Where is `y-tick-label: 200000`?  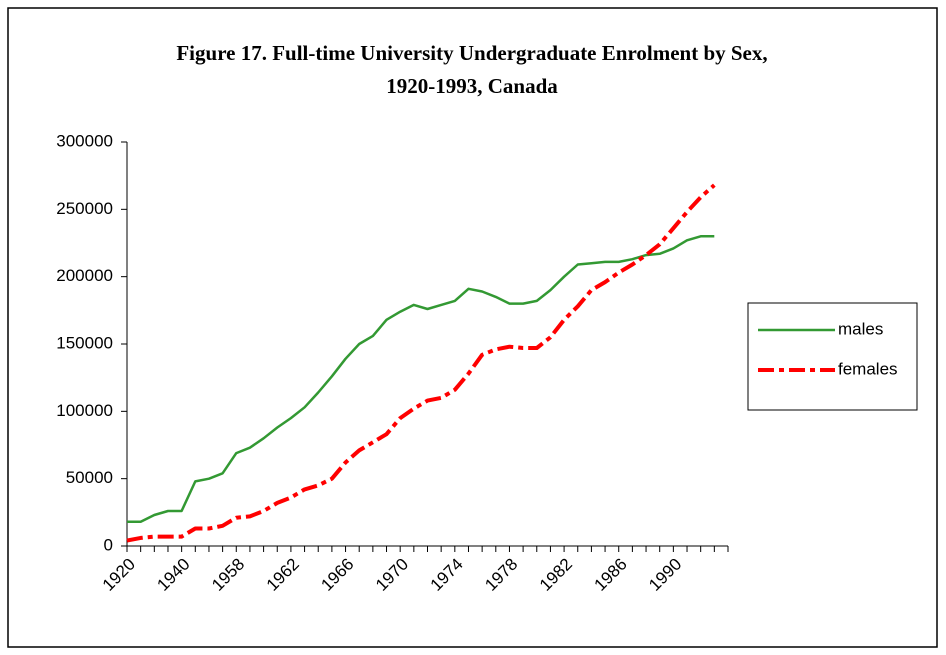
y-tick-label: 200000 is located at coordinates (84, 275).